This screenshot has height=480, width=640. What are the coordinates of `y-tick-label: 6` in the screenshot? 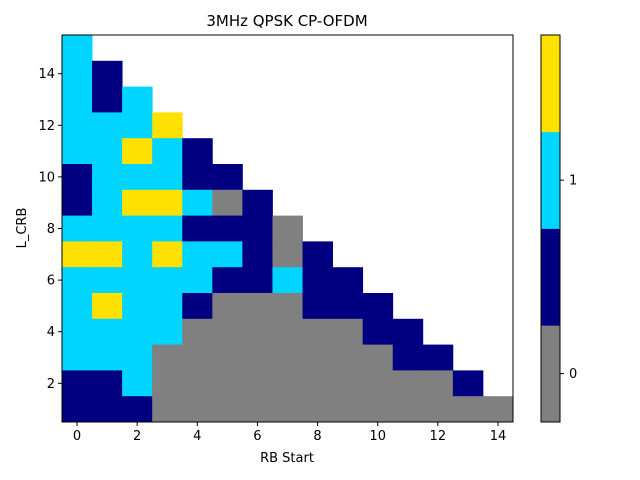 It's located at (51, 281).